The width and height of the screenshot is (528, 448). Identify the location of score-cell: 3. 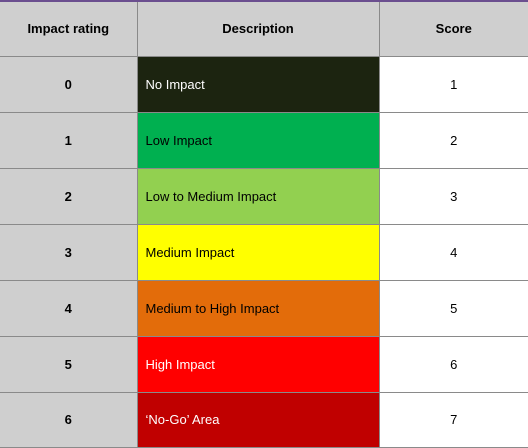
(453, 196).